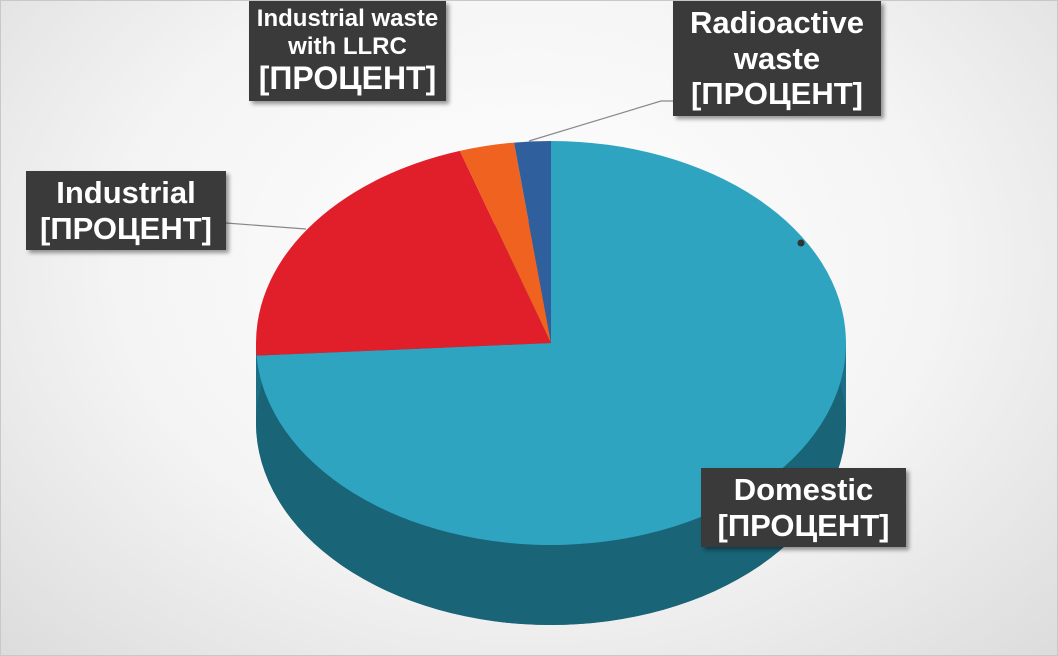 The width and height of the screenshot is (1058, 656). What do you see at coordinates (347, 32) in the screenshot?
I see `label-category: Industrial waste with LLRC` at bounding box center [347, 32].